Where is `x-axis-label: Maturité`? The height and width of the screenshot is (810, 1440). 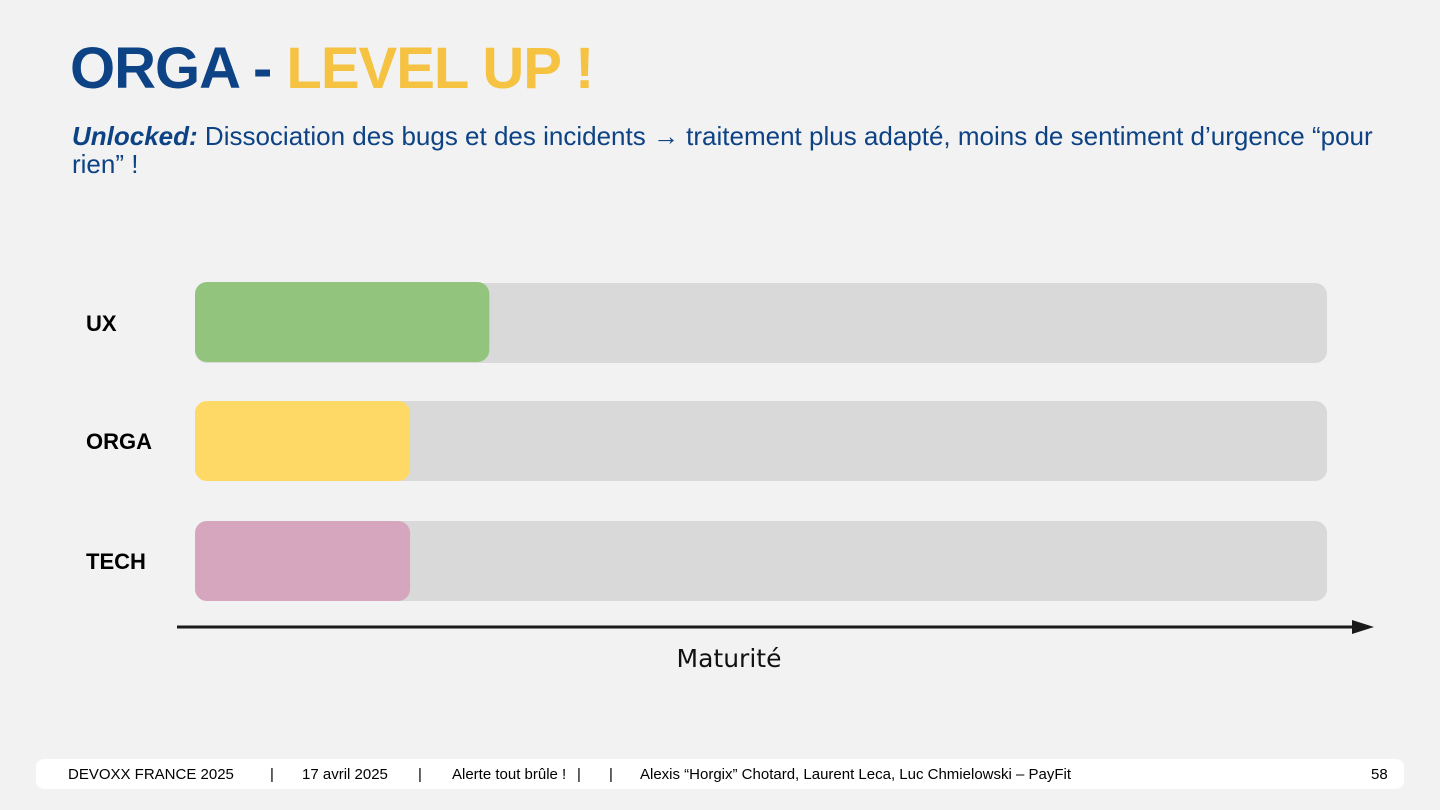 x-axis-label: Maturité is located at coordinates (729, 658).